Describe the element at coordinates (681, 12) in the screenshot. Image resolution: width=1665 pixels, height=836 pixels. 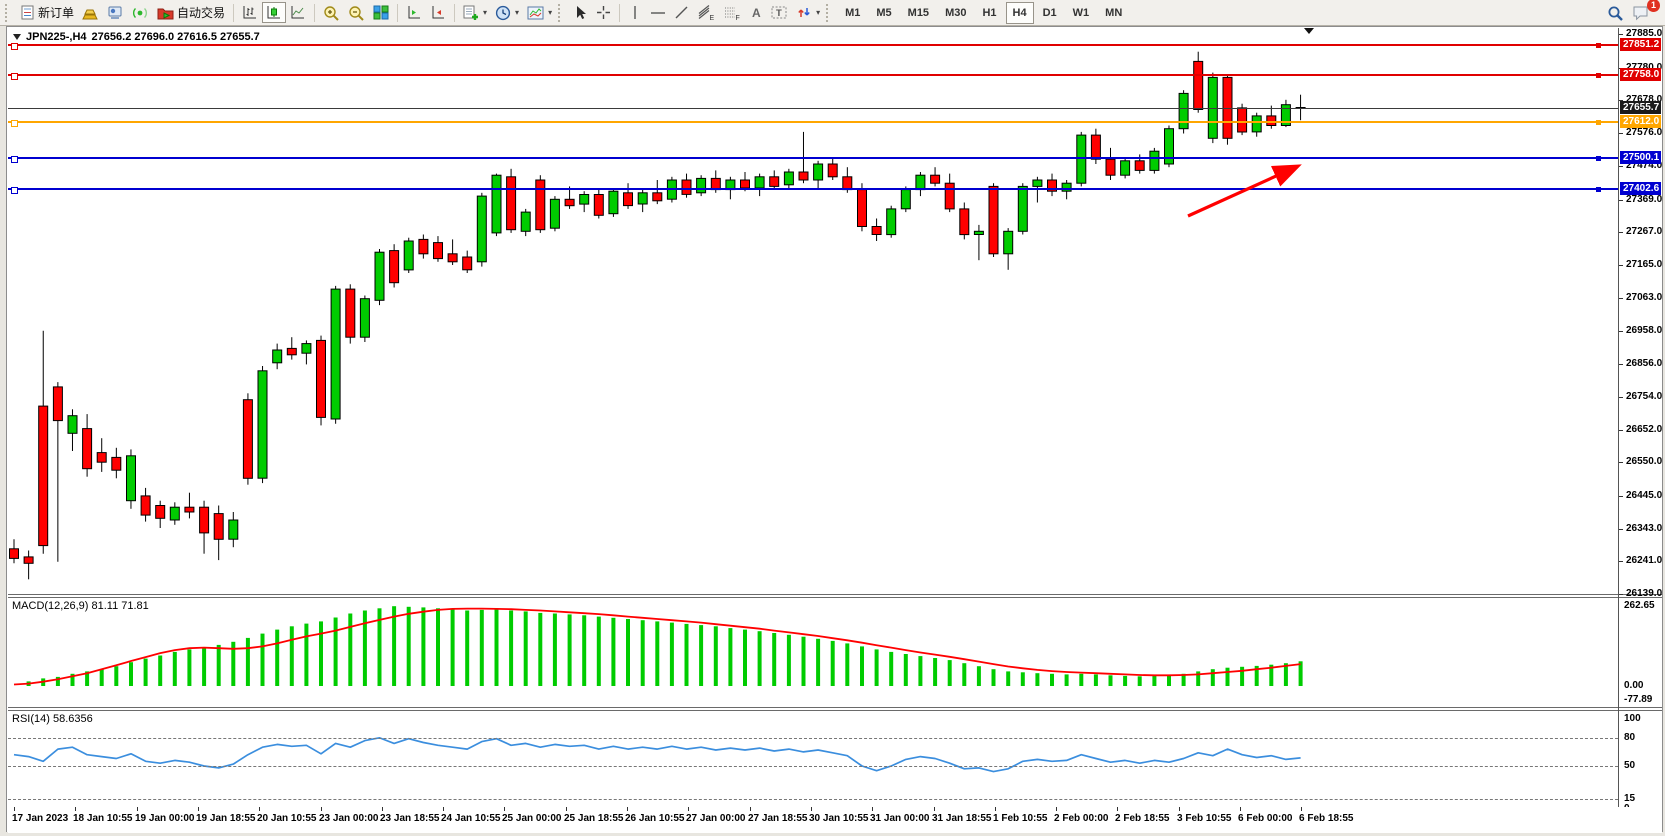
I see `trendline-tool` at that location.